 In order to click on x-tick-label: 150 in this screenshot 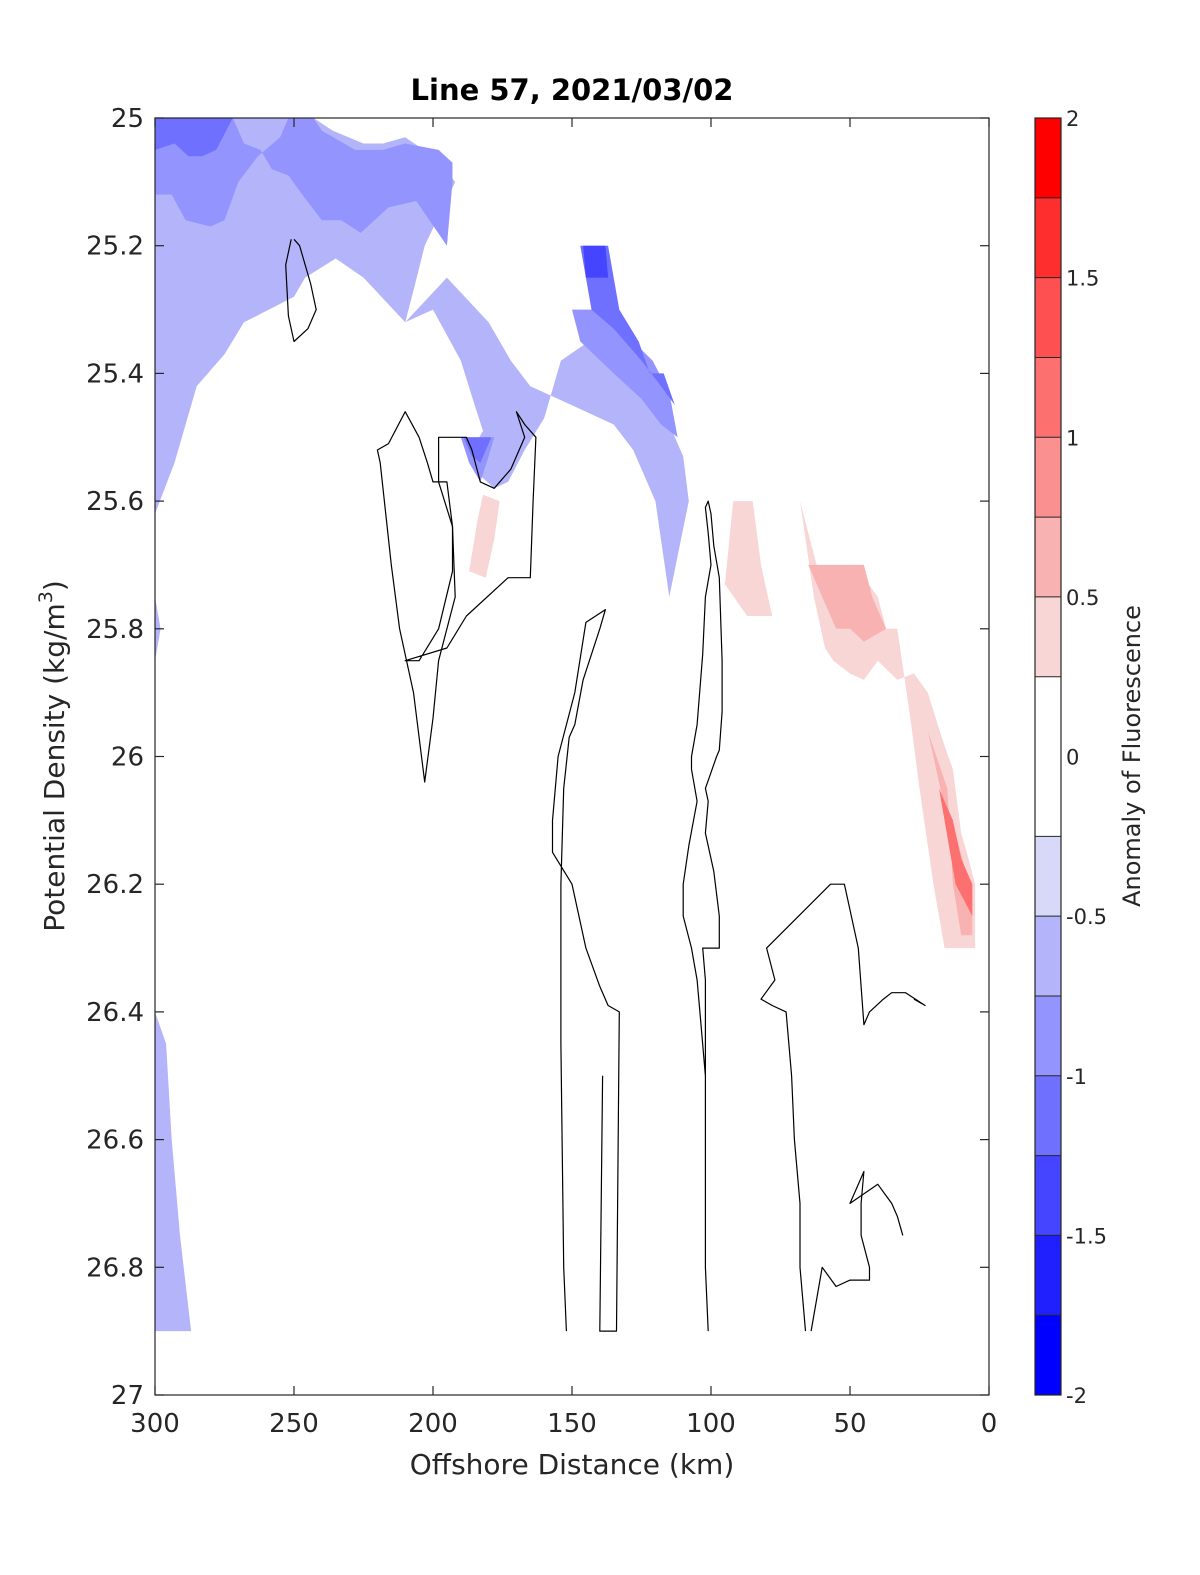, I will do `click(572, 1424)`.